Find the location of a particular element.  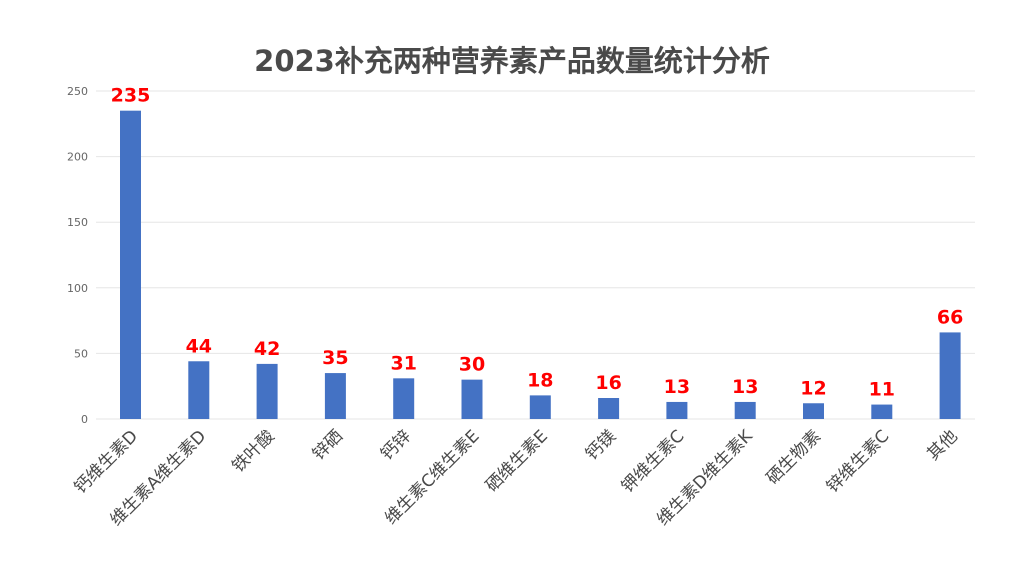

data-label: 235 is located at coordinates (131, 96).